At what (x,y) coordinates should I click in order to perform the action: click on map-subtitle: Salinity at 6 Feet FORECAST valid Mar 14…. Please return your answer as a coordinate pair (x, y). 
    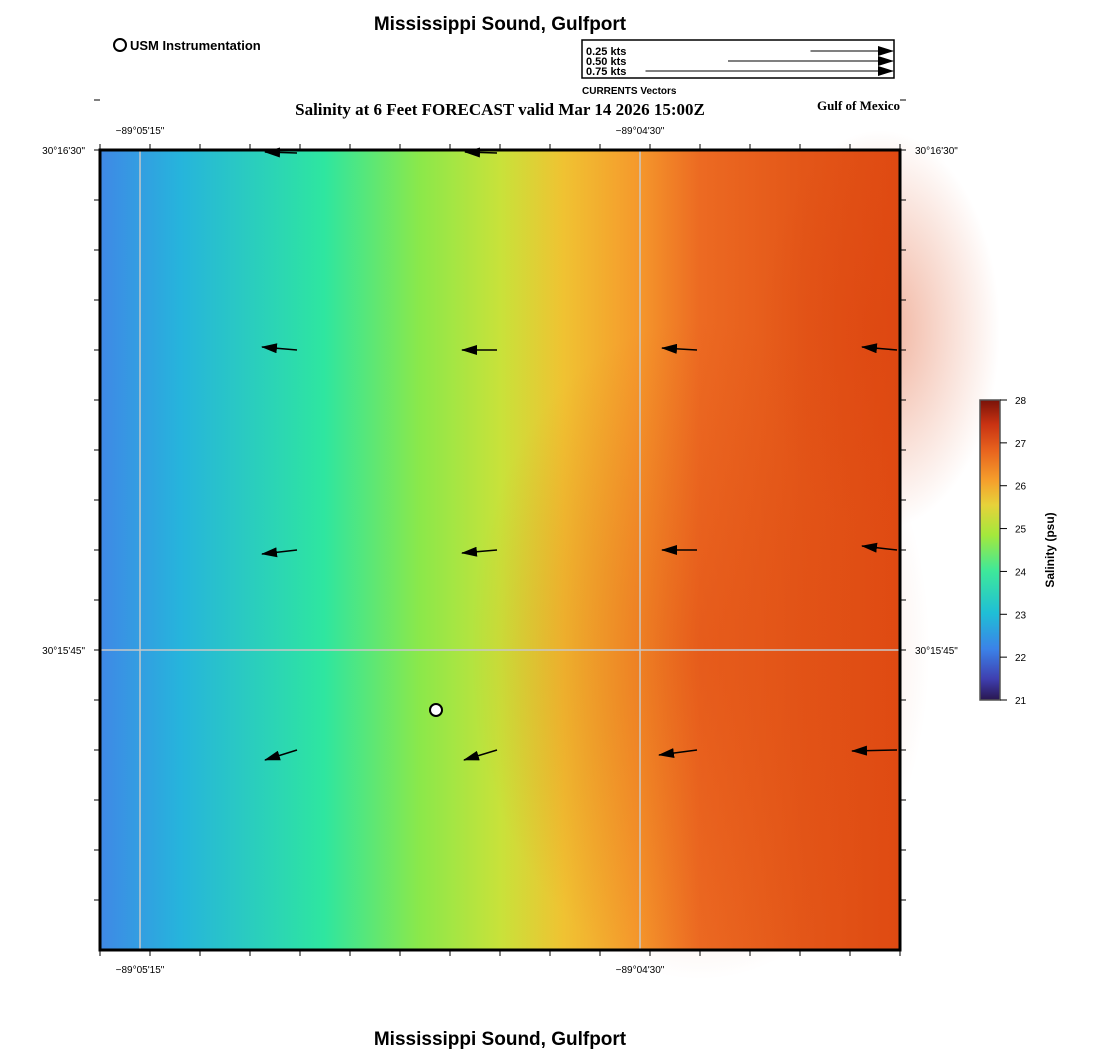
    Looking at the image, I should click on (500, 109).